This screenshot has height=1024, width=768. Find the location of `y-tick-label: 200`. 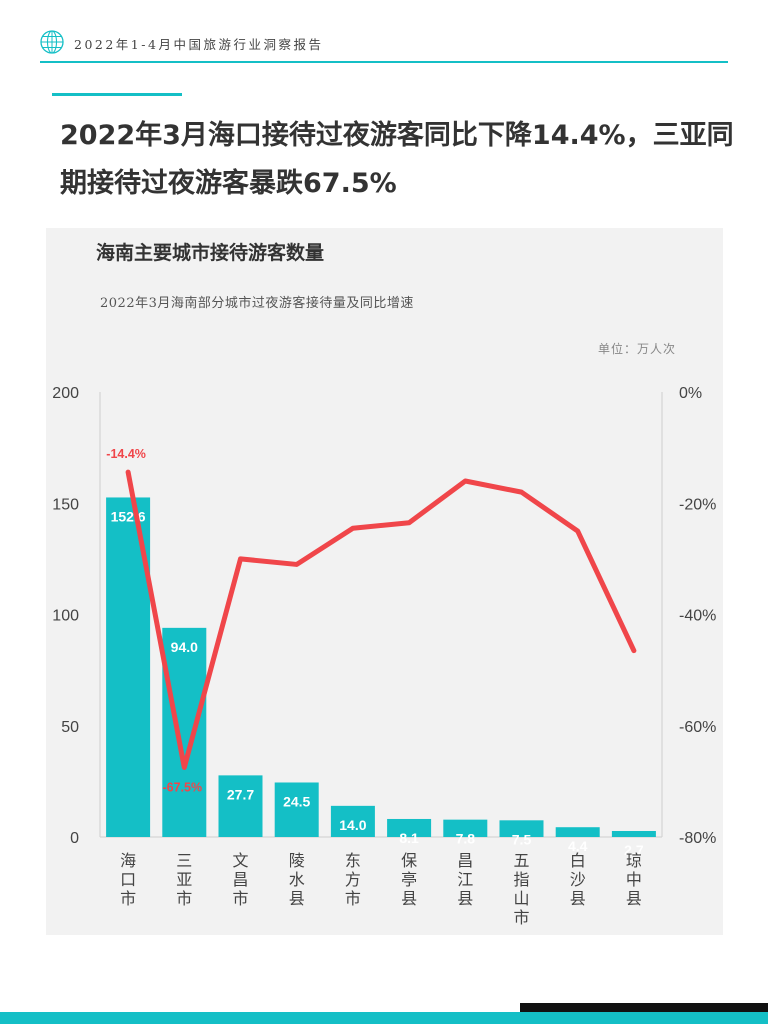

y-tick-label: 200 is located at coordinates (65, 393).